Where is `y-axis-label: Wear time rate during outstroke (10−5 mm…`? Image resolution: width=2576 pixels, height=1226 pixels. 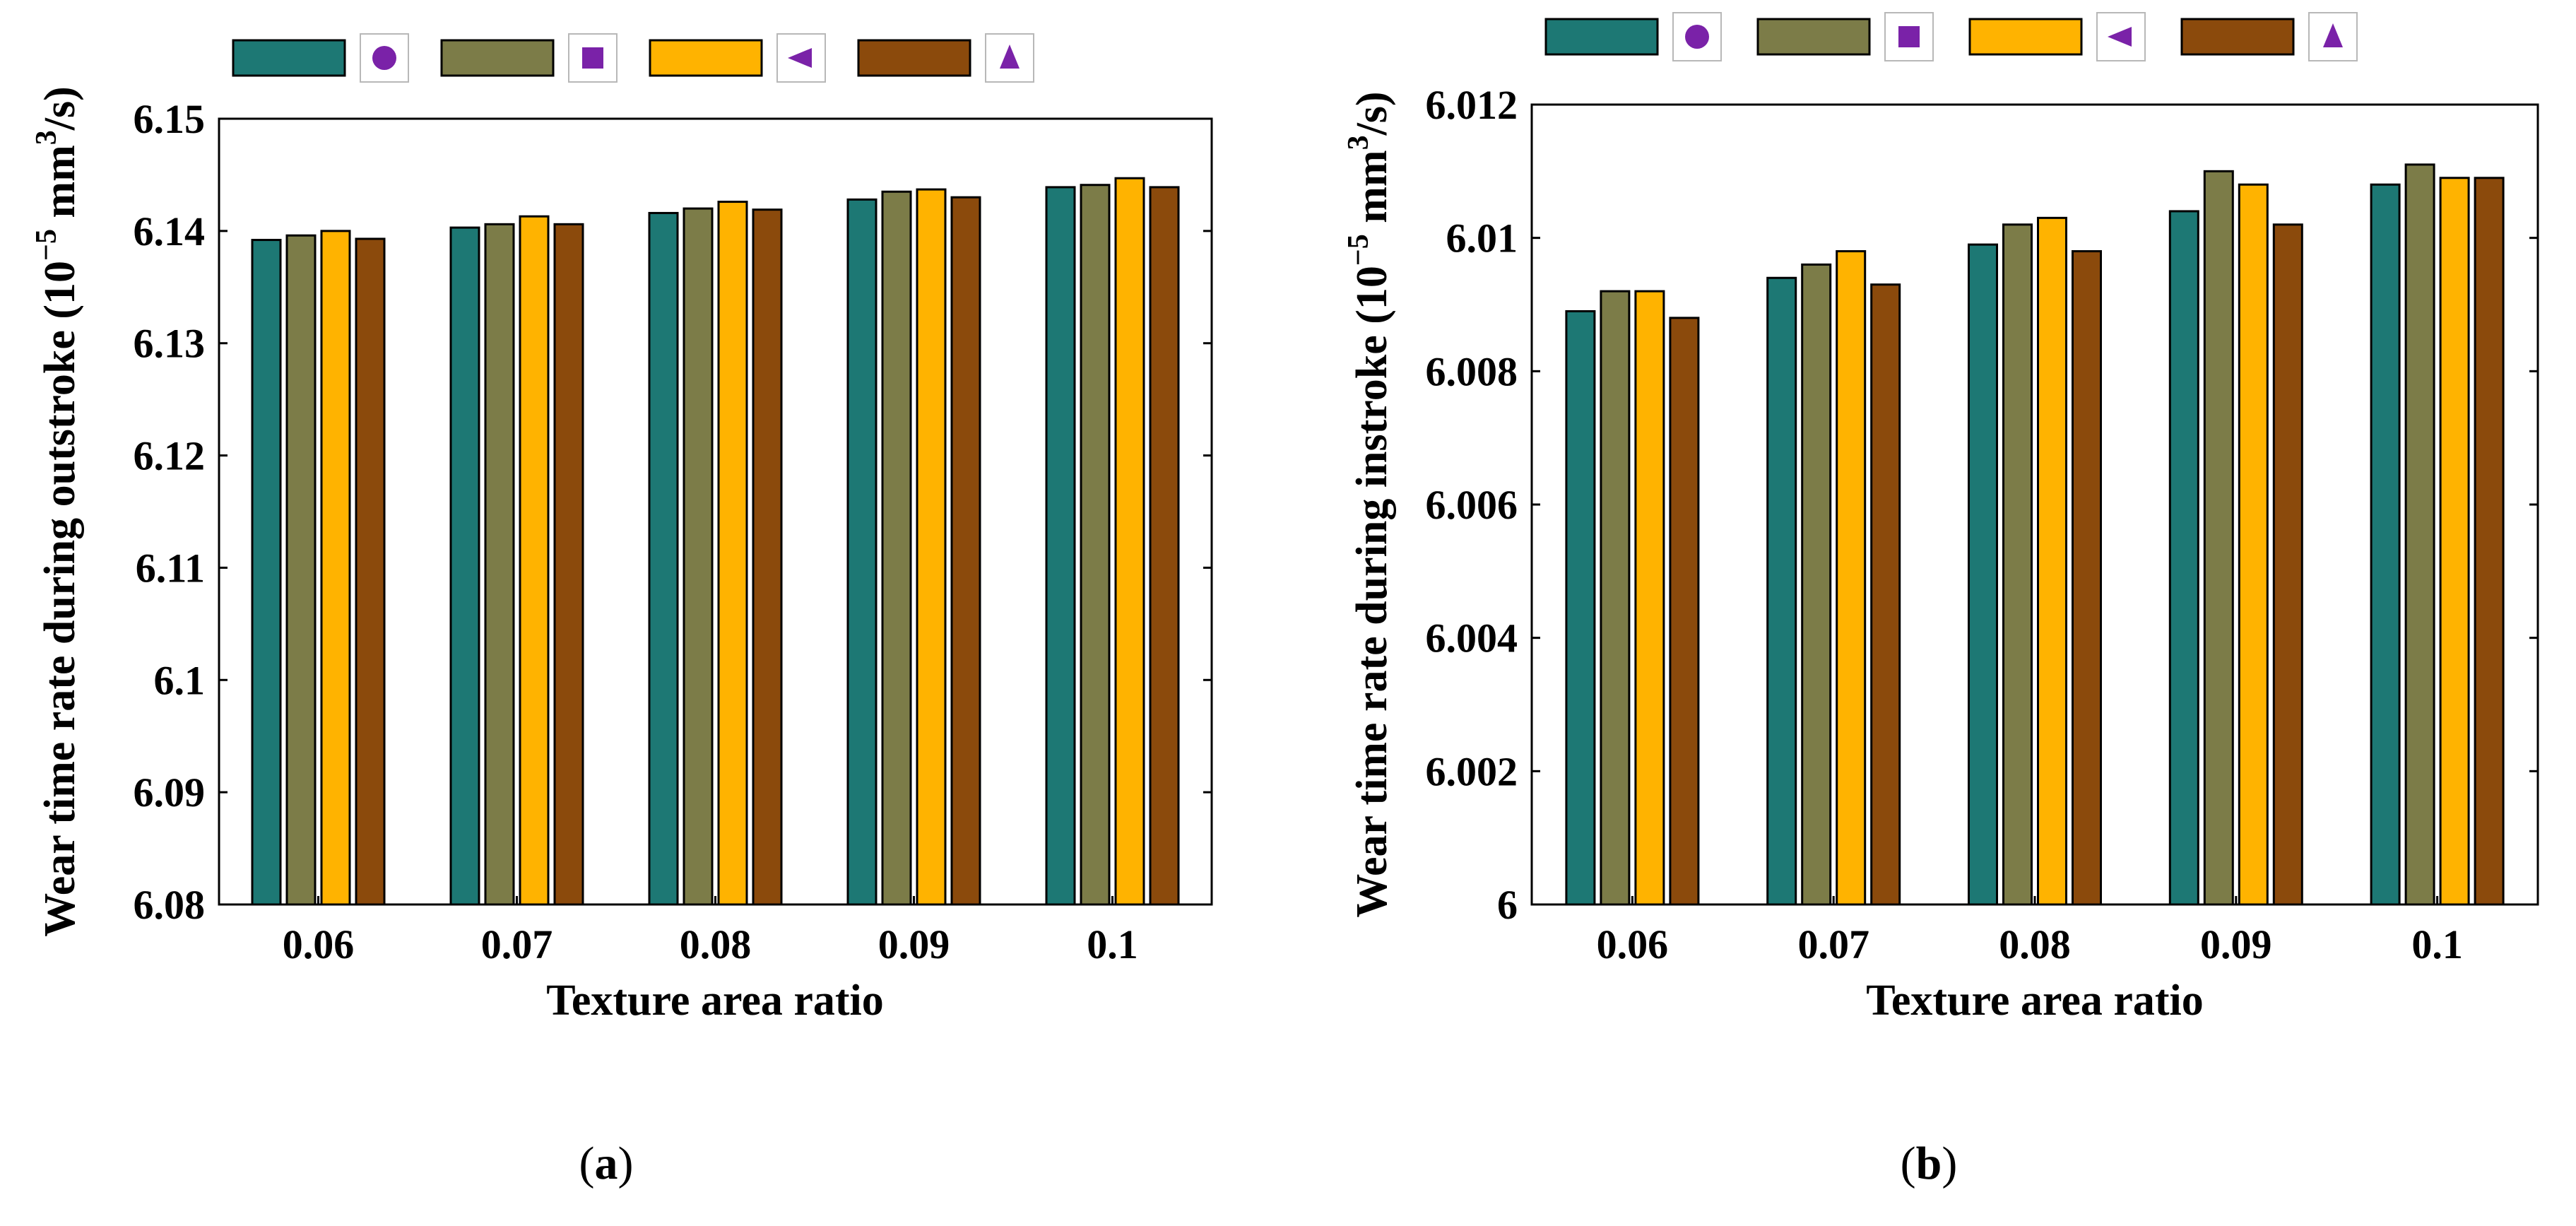 y-axis-label: Wear time rate during outstroke (10−5 mm… is located at coordinates (57, 511).